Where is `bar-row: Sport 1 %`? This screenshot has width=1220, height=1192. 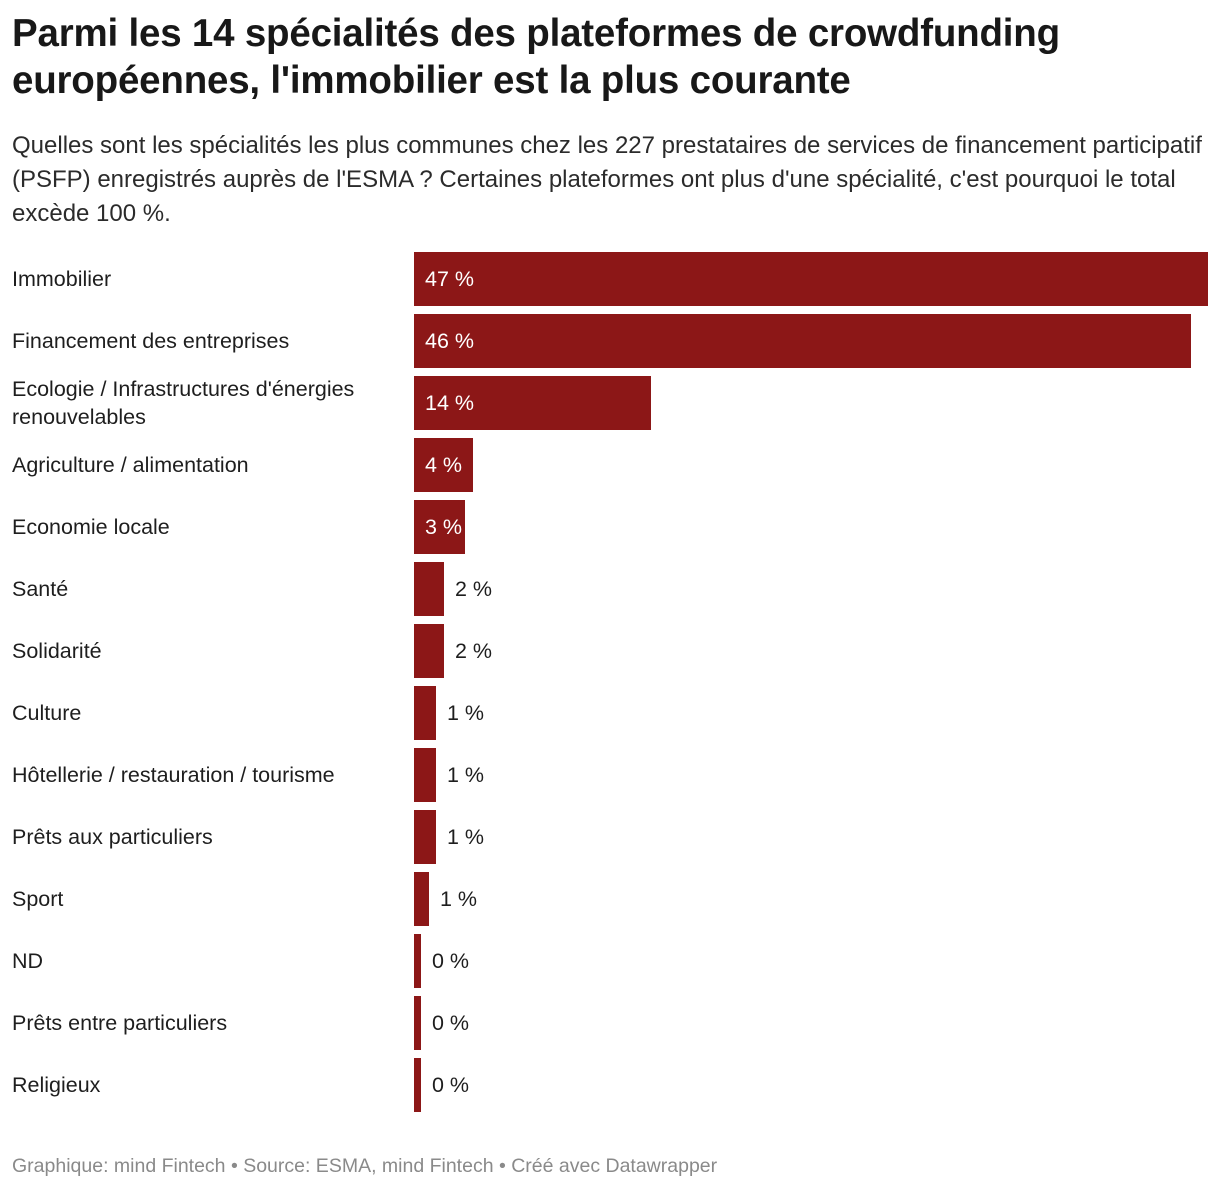
bar-row: Sport 1 % is located at coordinates (610, 899).